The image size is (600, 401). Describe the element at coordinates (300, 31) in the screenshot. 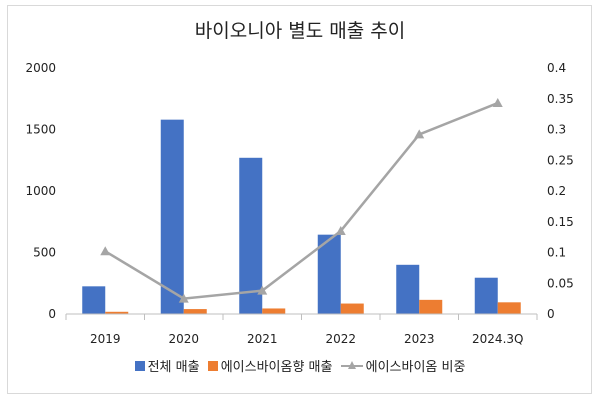

I see `chart-title: 바이오니아 별도 매출 추이` at that location.